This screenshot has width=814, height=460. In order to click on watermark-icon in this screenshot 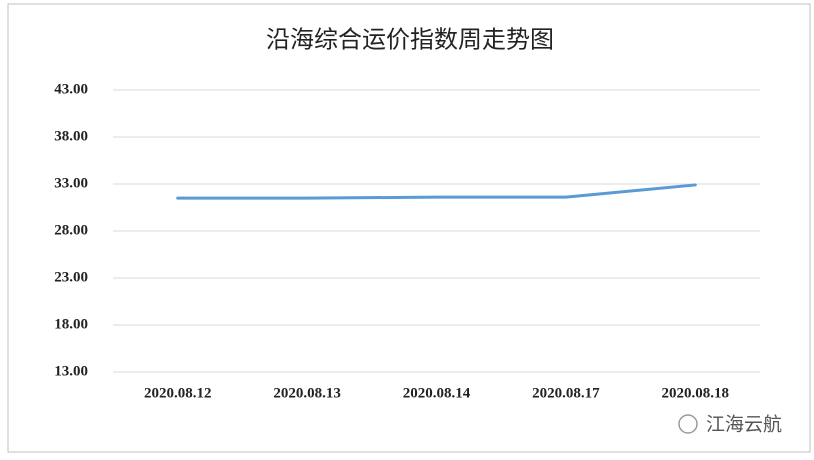, I will do `click(688, 424)`.